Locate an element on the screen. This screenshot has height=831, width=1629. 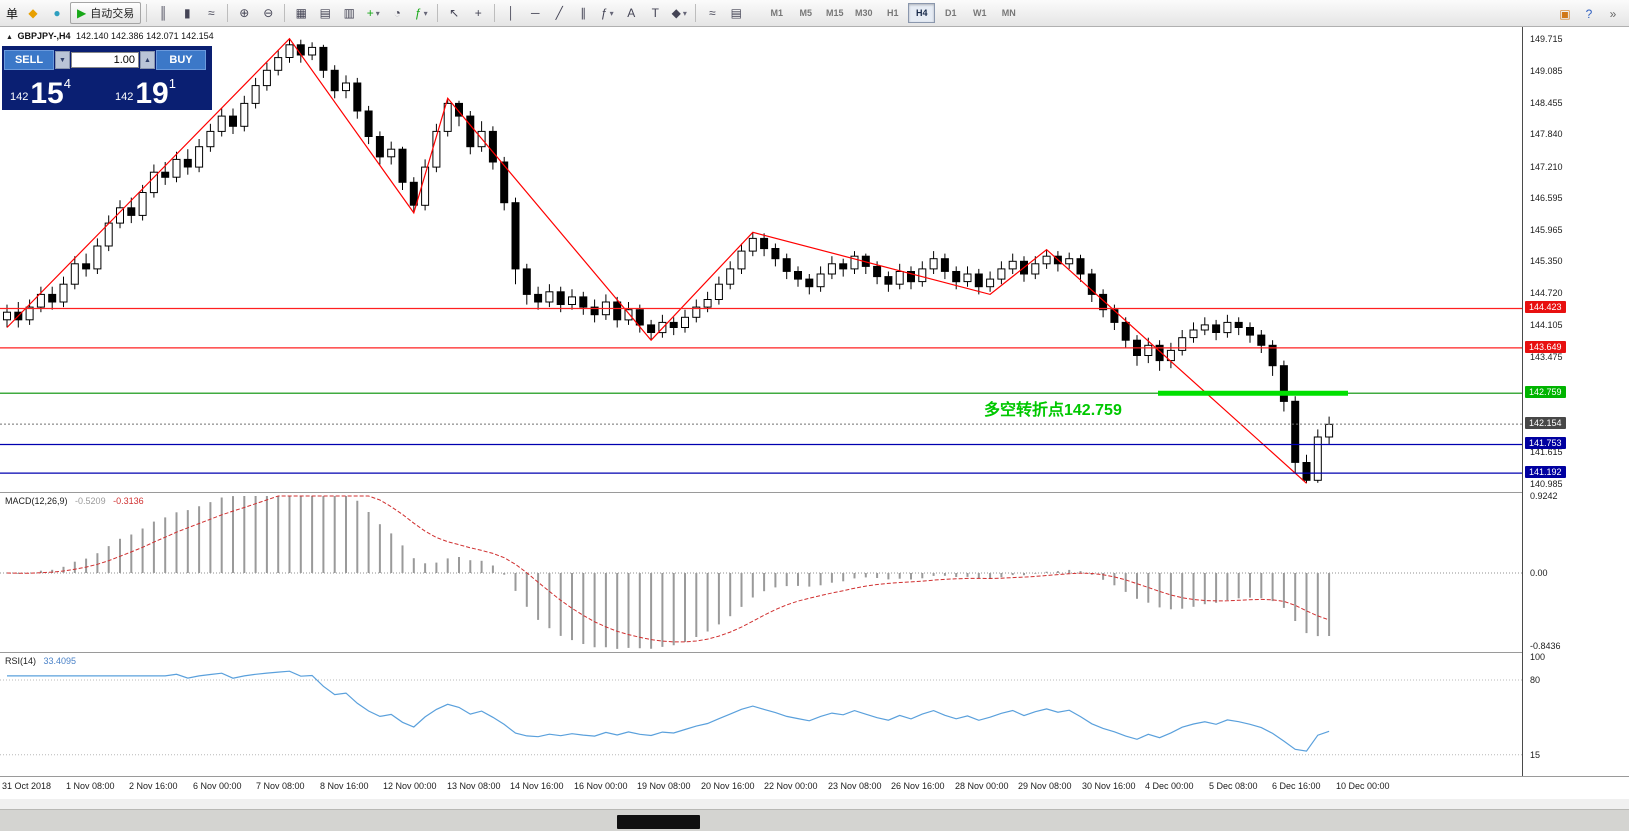
help-icon-glyph: ? is located at coordinates (1589, 14).